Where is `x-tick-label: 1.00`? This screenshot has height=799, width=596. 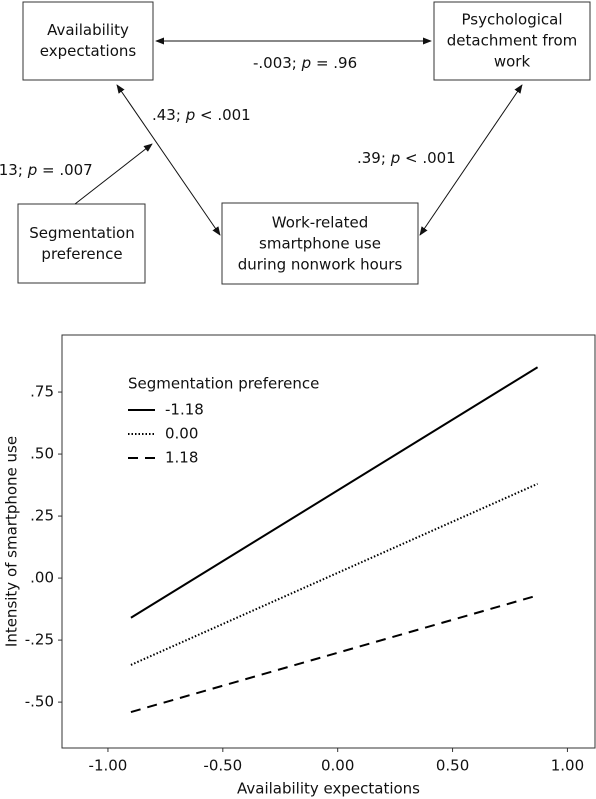
x-tick-label: 1.00 is located at coordinates (567, 766).